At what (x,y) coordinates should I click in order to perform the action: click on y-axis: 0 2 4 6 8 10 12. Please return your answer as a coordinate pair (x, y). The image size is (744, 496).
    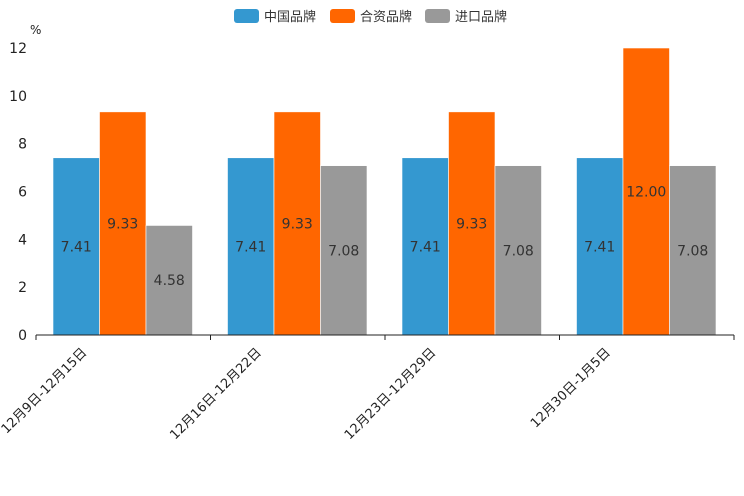
    Looking at the image, I should click on (18, 192).